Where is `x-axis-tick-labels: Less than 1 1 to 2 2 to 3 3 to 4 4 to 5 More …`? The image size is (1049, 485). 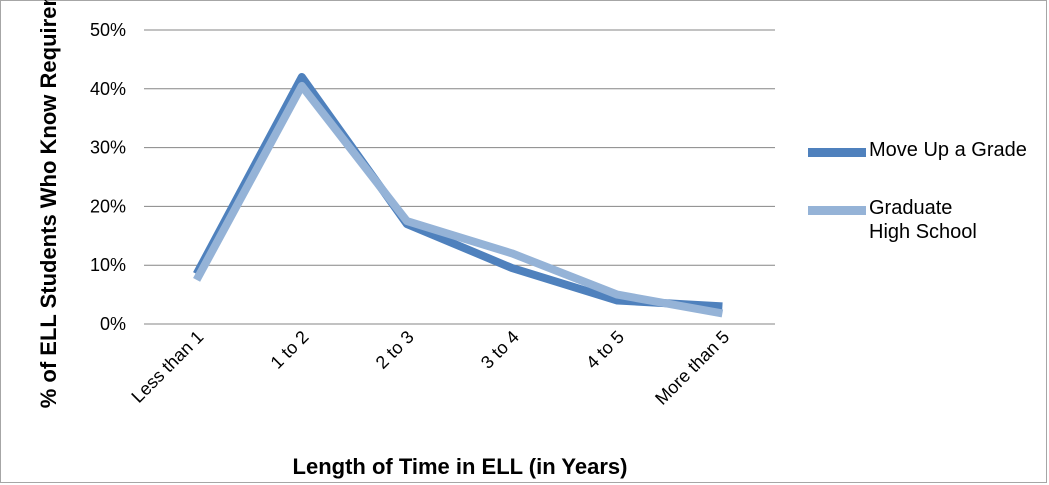 x-axis-tick-labels: Less than 1 1 to 2 2 to 3 3 to 4 4 to 5 More … is located at coordinates (430, 368).